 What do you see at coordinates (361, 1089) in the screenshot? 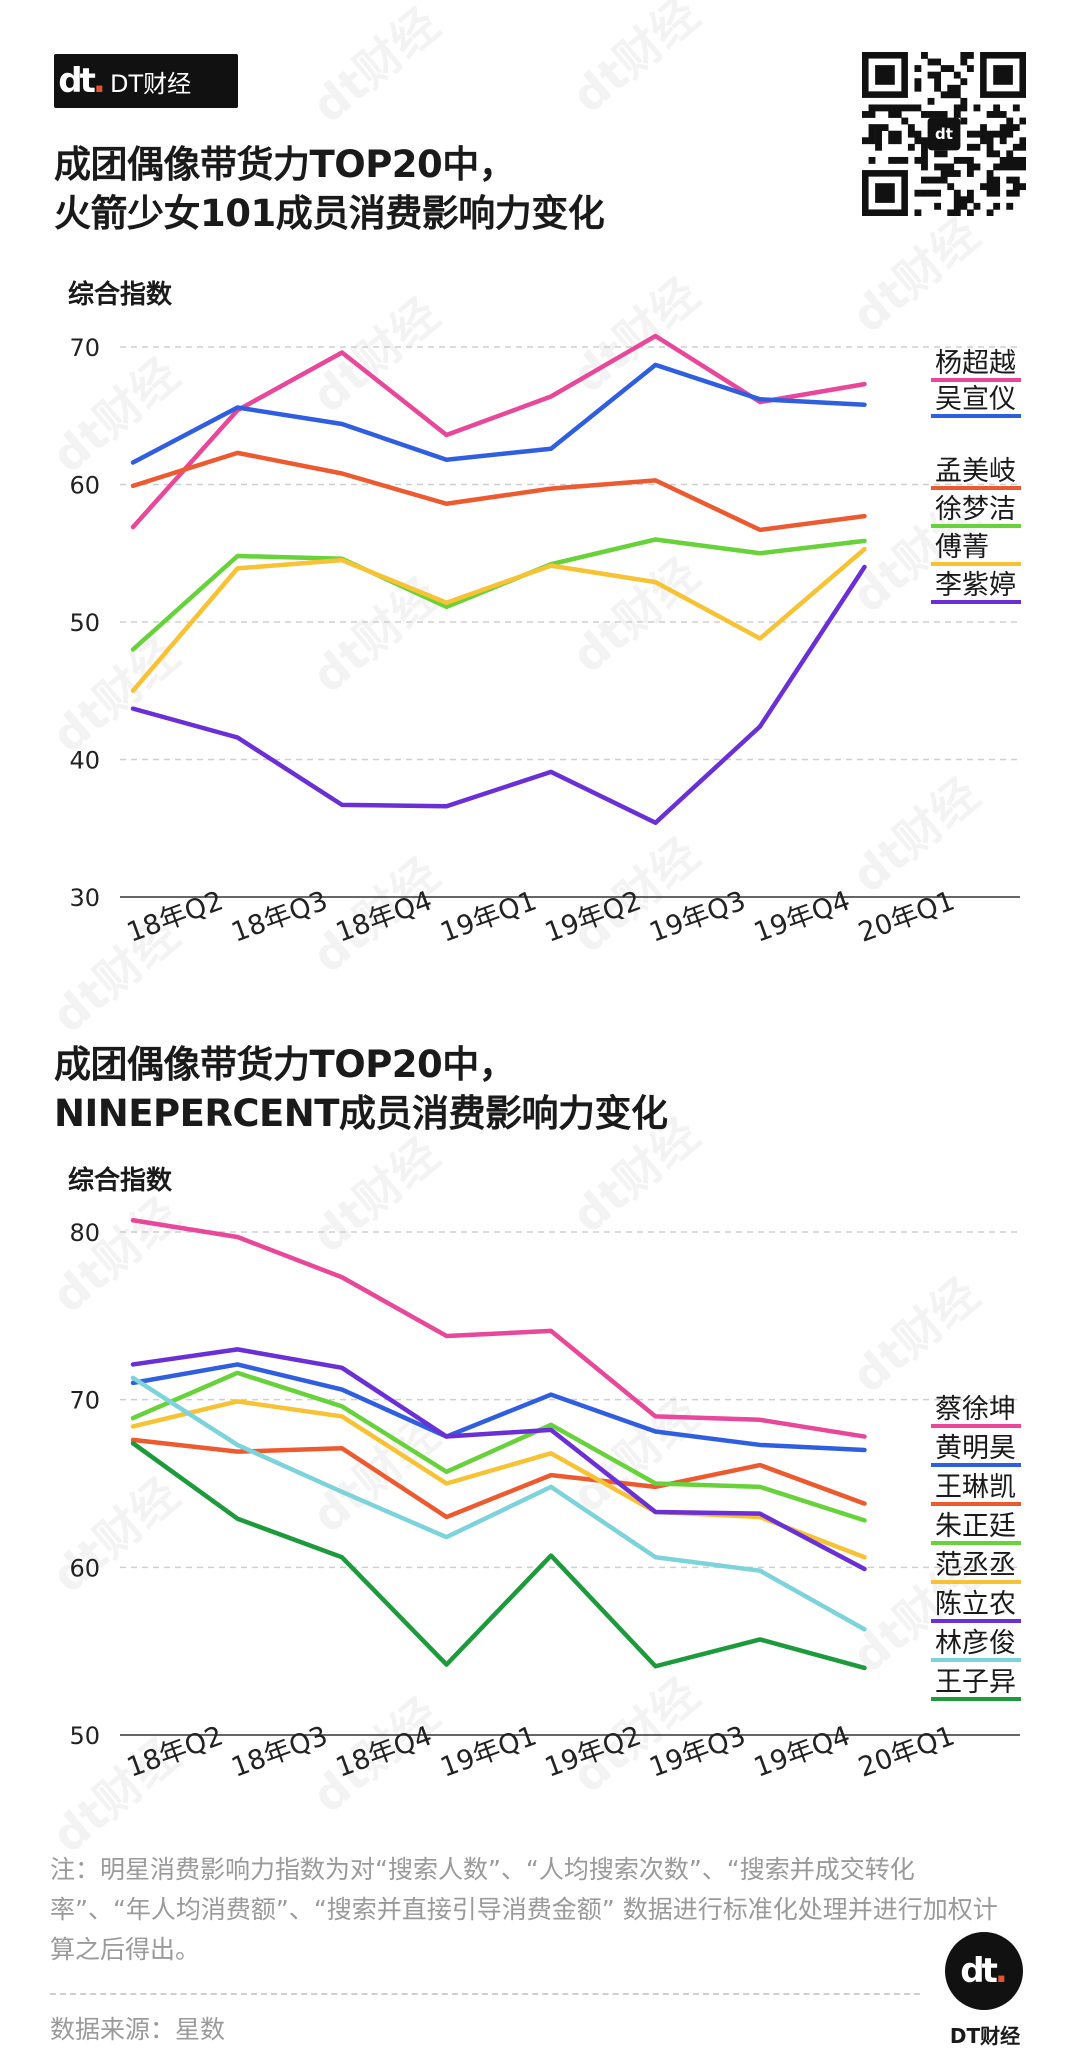
I see `chart-2-title: 成团偶像带货力TOP20中， NINEPERCENT成员消费影响力变化` at bounding box center [361, 1089].